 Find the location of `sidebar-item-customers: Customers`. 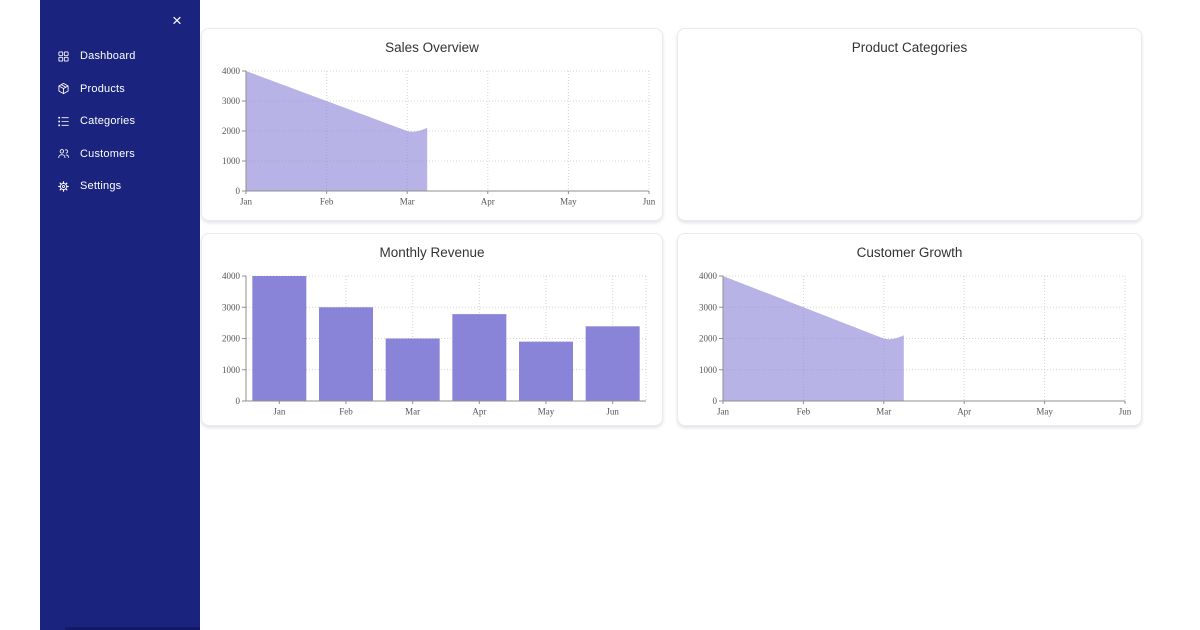

sidebar-item-customers: Customers is located at coordinates (120, 154).